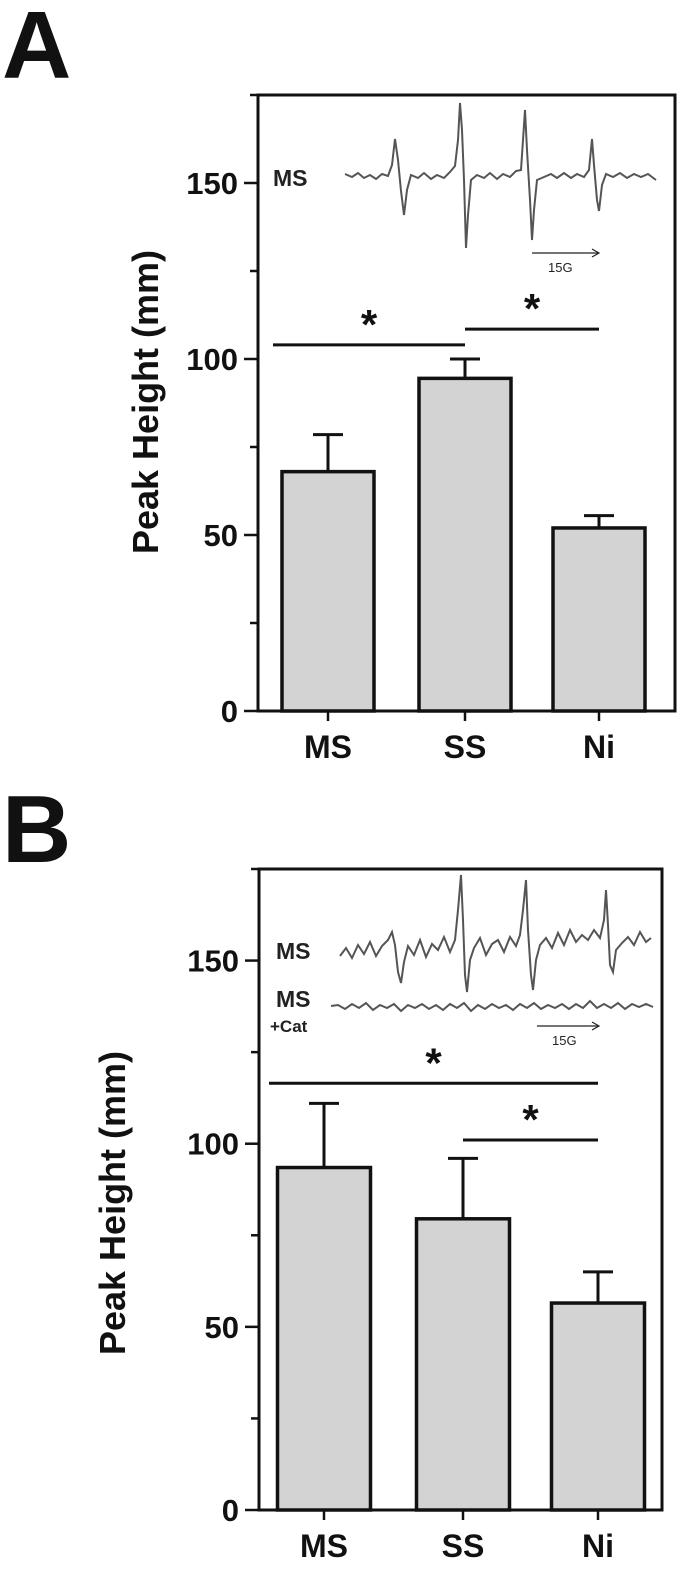 This screenshot has width=687, height=1596. What do you see at coordinates (230, 1510) in the screenshot?
I see `panel-b-y-tick-label-0: 0` at bounding box center [230, 1510].